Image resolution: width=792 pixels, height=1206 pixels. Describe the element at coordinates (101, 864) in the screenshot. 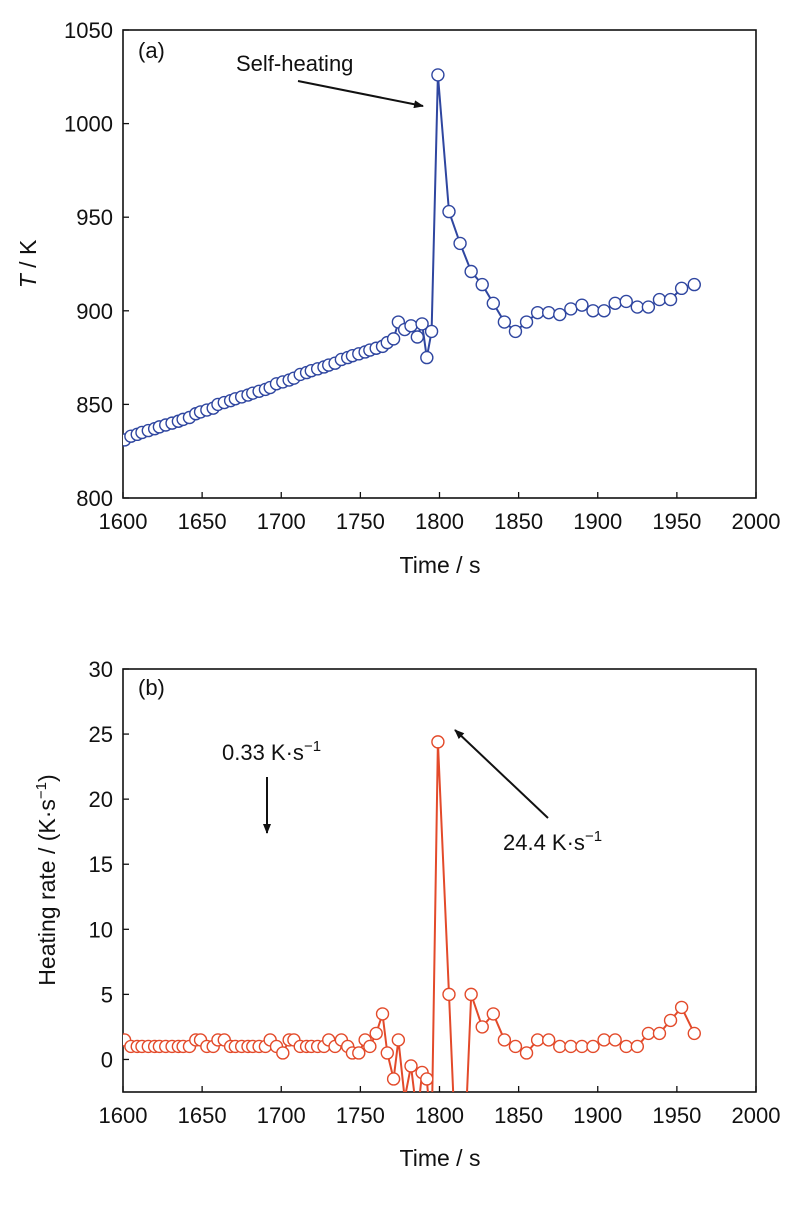

I see `y-tick-label: 15` at that location.